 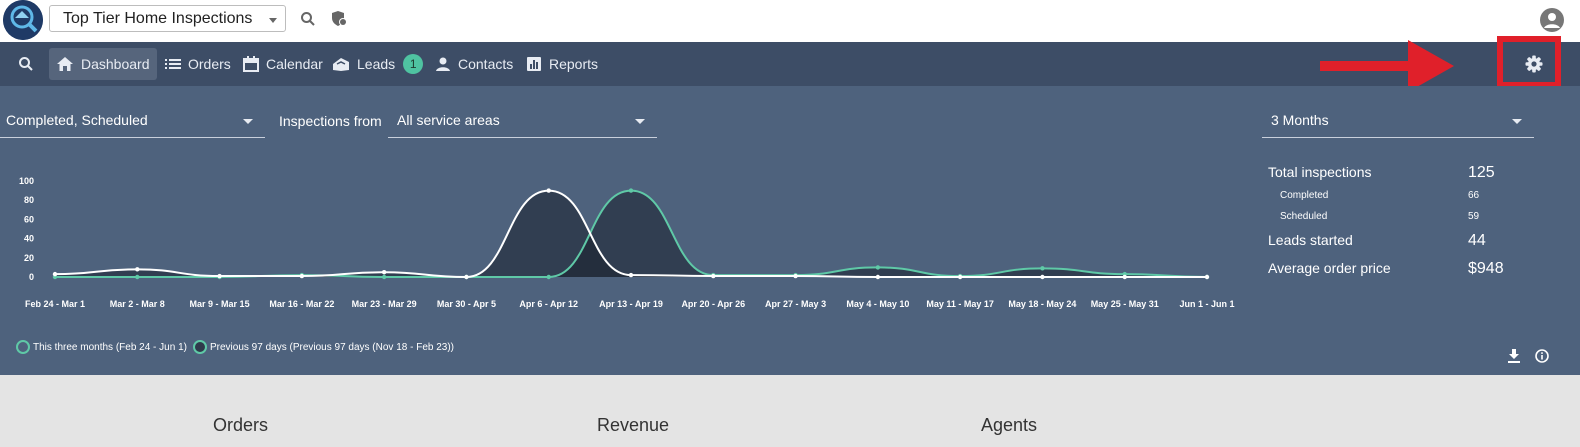 What do you see at coordinates (960, 304) in the screenshot?
I see `x-tick-label: May 11 - May 17` at bounding box center [960, 304].